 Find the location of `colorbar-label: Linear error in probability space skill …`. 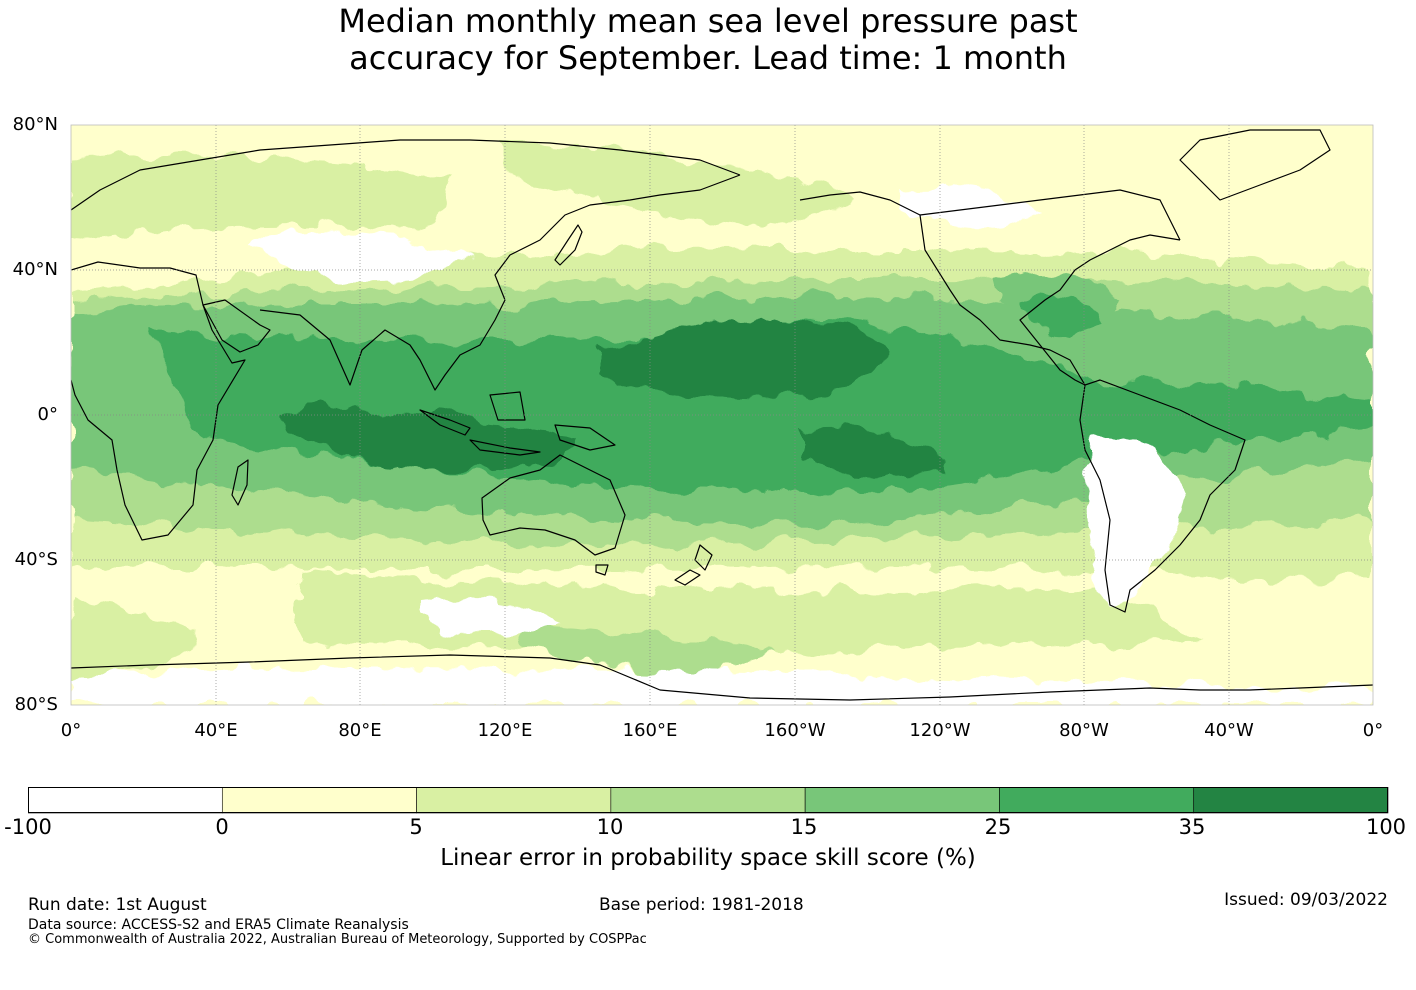

colorbar-label: Linear error in probability space skill … is located at coordinates (708, 858).